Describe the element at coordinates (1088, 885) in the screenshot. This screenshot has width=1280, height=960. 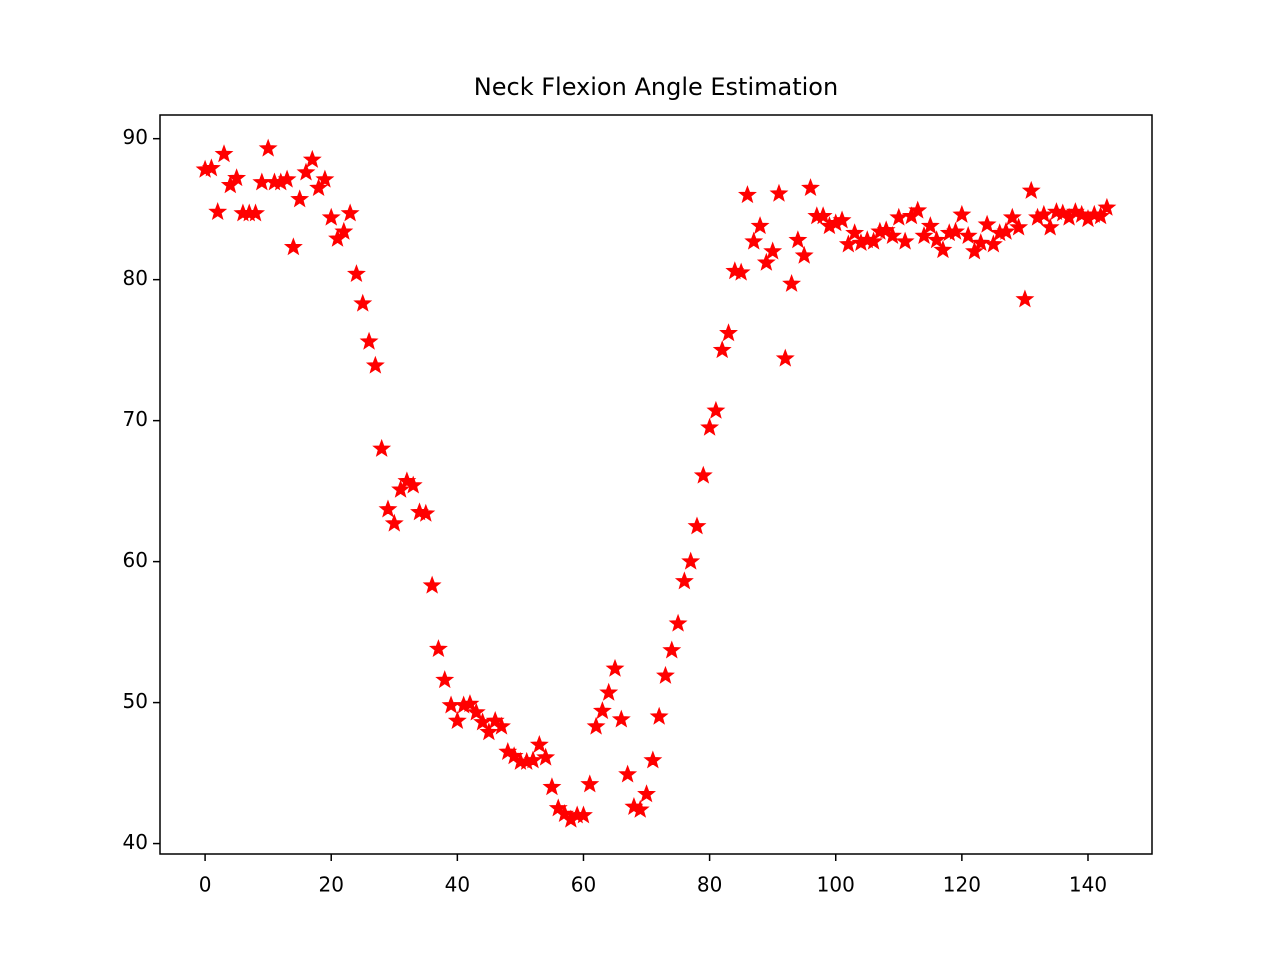
I see `x-tick-label: 140` at that location.